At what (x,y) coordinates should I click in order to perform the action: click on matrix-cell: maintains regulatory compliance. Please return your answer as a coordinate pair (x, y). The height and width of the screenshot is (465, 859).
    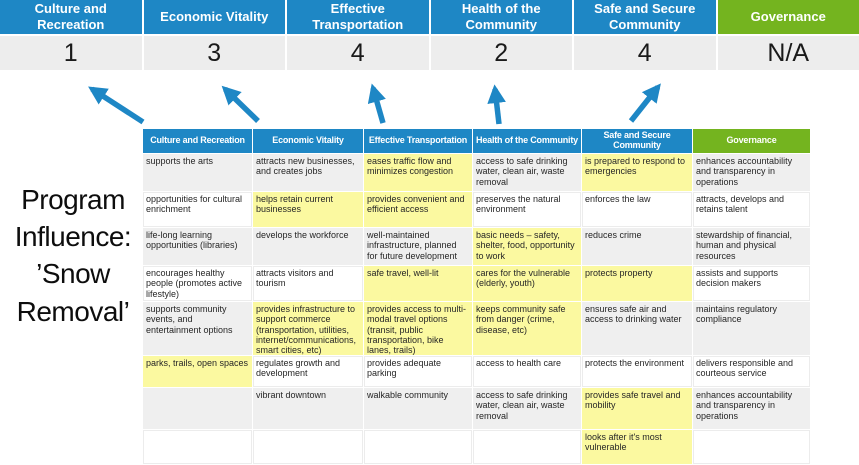
    Looking at the image, I should click on (751, 328).